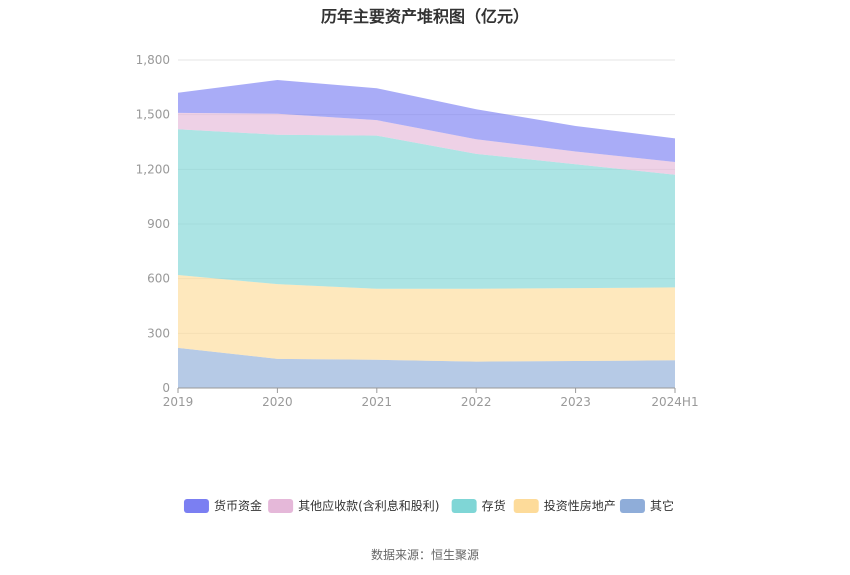  I want to click on area-货币资金, so click(426, 121).